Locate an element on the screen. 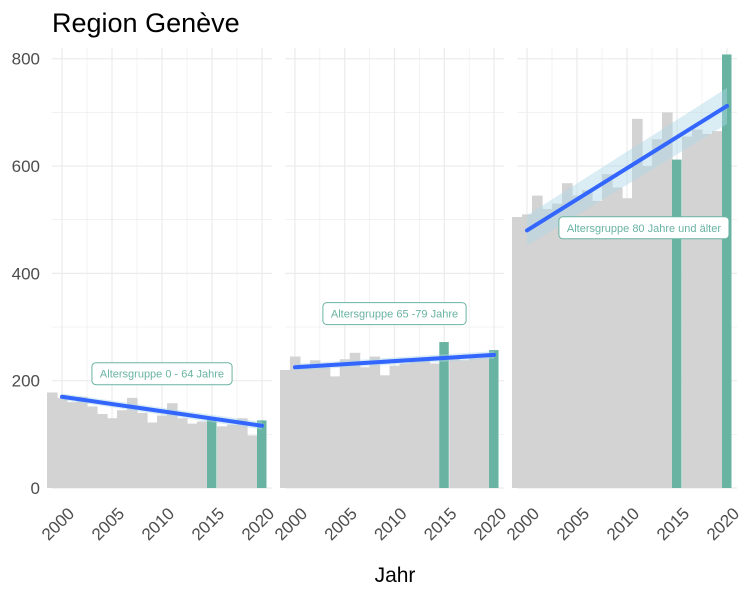 The width and height of the screenshot is (750, 600). series-label: Altersgruppe 0 - 64 Jahre is located at coordinates (162, 375).